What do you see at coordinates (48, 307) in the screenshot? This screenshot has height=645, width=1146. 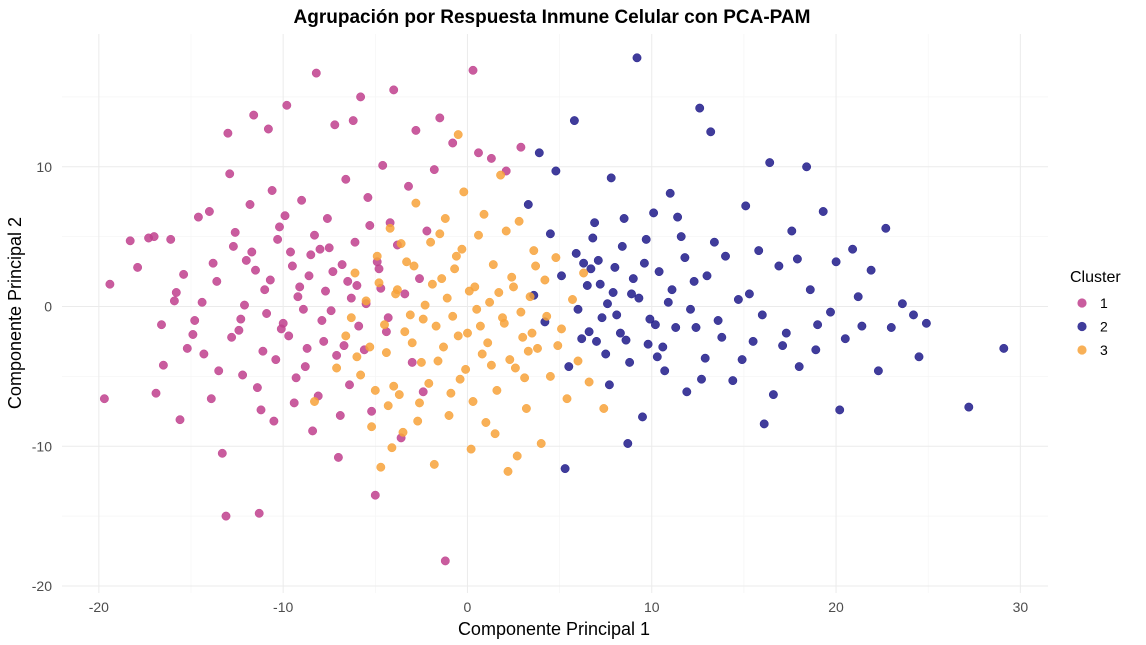 I see `y-tick-label: 0` at bounding box center [48, 307].